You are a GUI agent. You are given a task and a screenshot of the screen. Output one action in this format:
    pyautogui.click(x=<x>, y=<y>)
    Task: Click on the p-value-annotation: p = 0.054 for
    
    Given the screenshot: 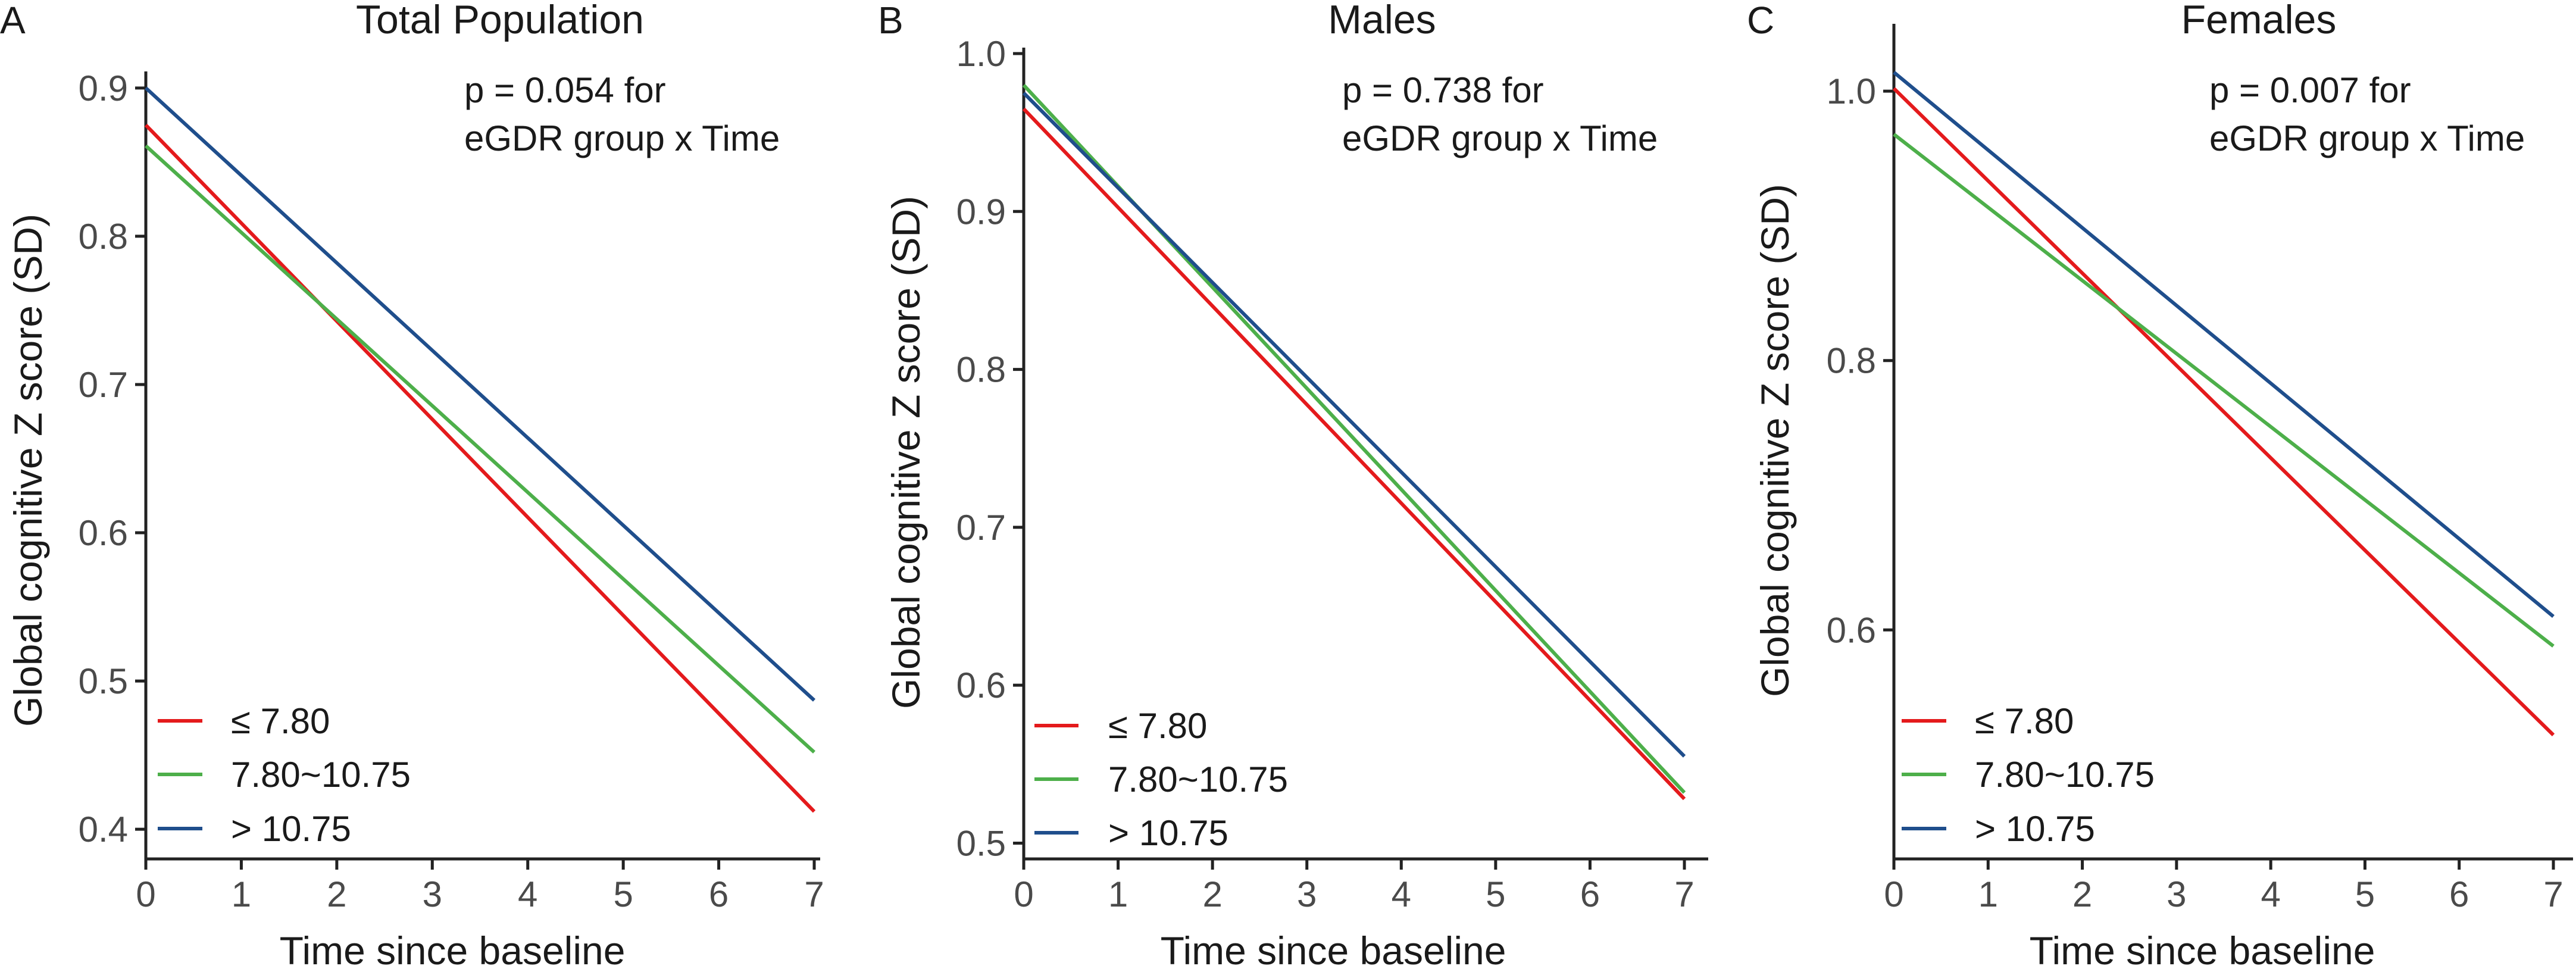 What is the action you would take?
    pyautogui.click(x=565, y=90)
    